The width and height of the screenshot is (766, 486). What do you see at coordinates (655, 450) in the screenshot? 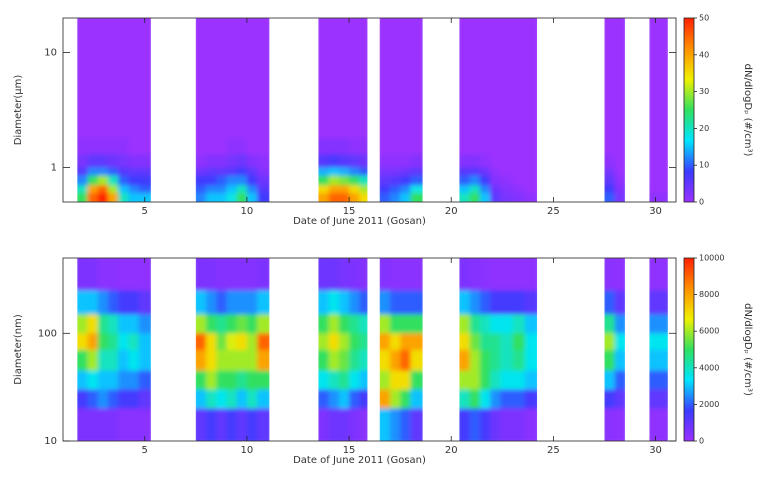
I see `x-tick-label: 30` at bounding box center [655, 450].